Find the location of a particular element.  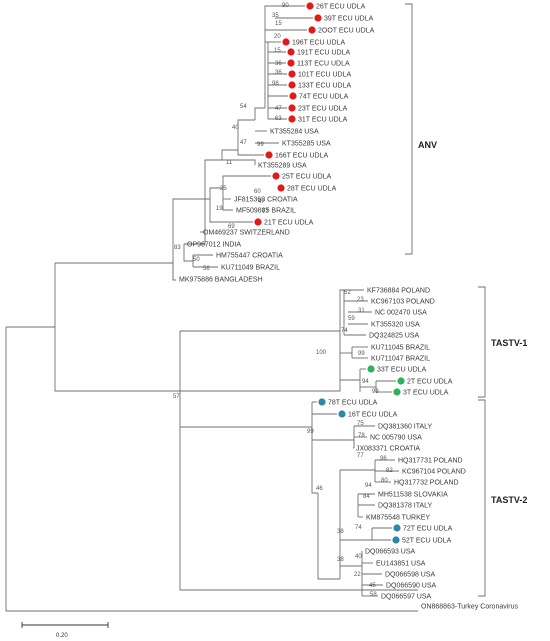

bootstrap-value: 57 is located at coordinates (176, 397).